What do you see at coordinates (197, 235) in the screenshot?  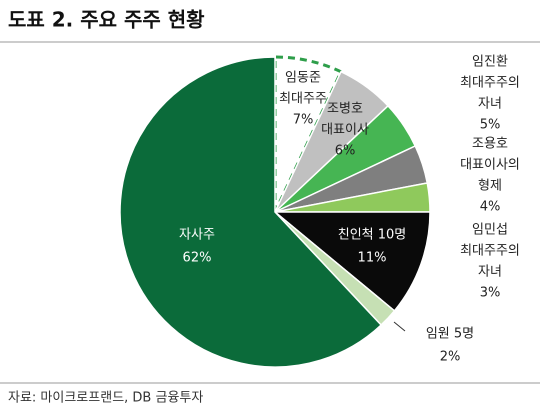 I see `slice-label: 자사주` at bounding box center [197, 235].